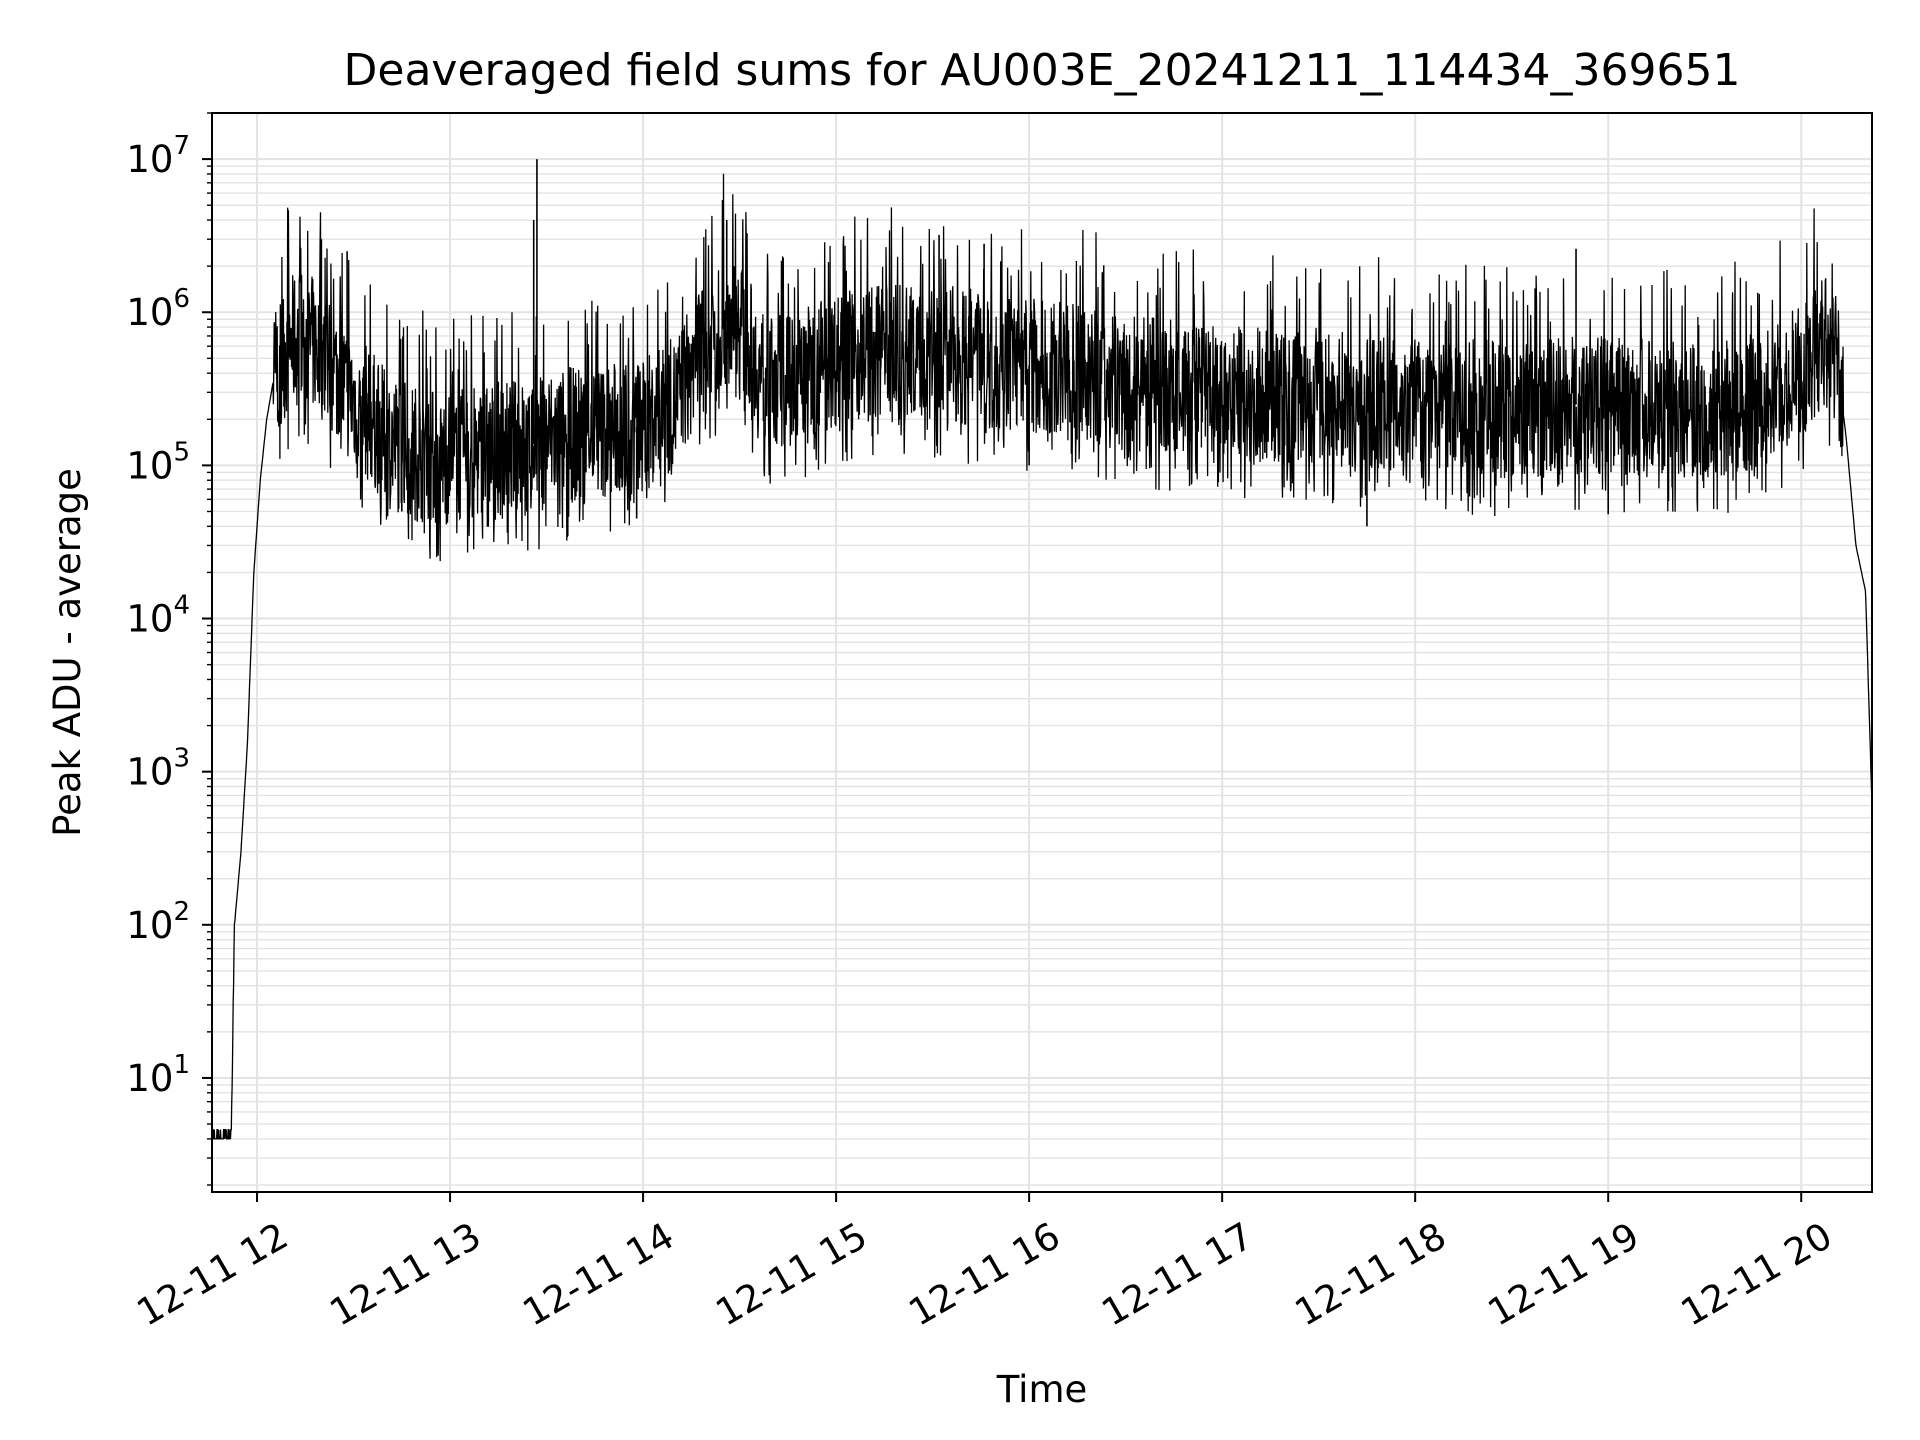 This screenshot has height=1440, width=1920. What do you see at coordinates (1564, 1274) in the screenshot?
I see `x-tick-label: 12-11 19` at bounding box center [1564, 1274].